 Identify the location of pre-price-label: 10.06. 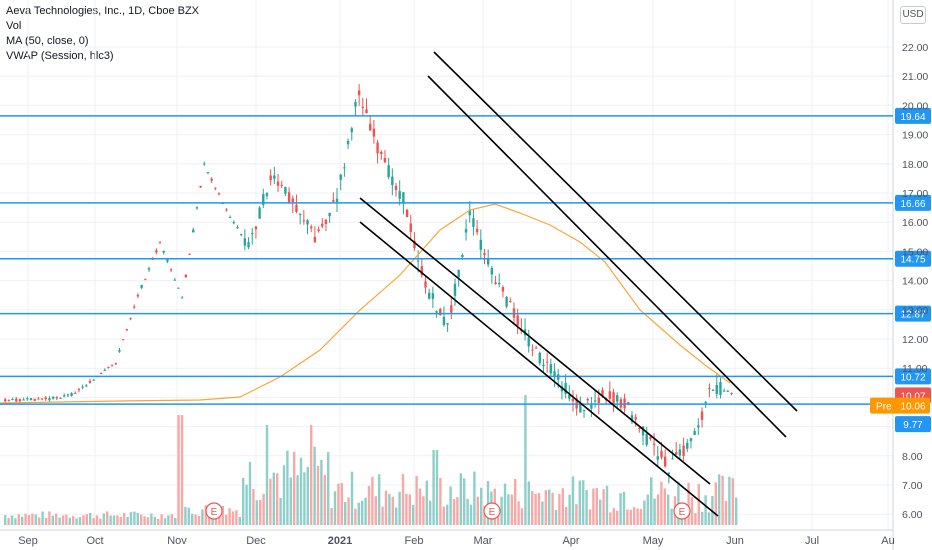
(912, 407).